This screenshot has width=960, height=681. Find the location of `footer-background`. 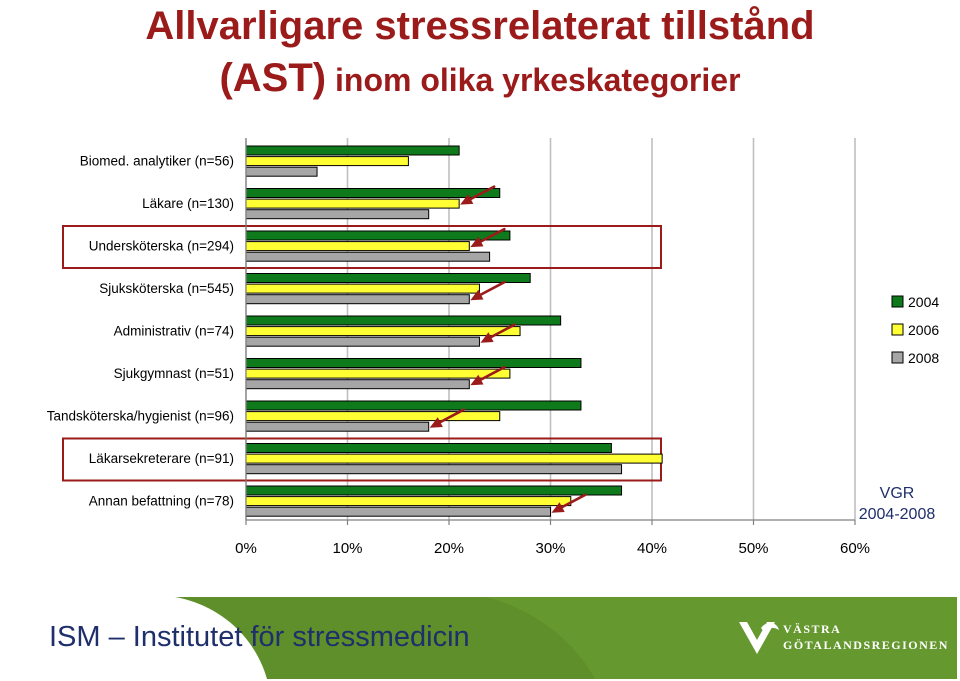

footer-background is located at coordinates (481, 638).